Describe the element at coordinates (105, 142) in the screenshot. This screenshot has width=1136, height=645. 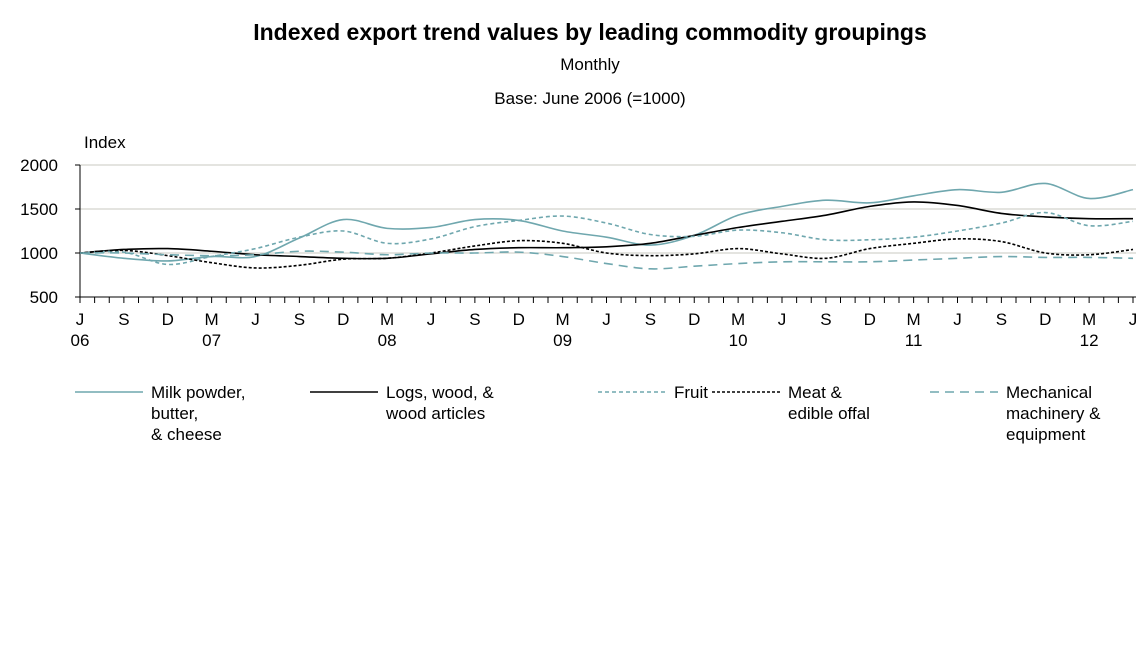
I see `y-axis-label: Index` at that location.